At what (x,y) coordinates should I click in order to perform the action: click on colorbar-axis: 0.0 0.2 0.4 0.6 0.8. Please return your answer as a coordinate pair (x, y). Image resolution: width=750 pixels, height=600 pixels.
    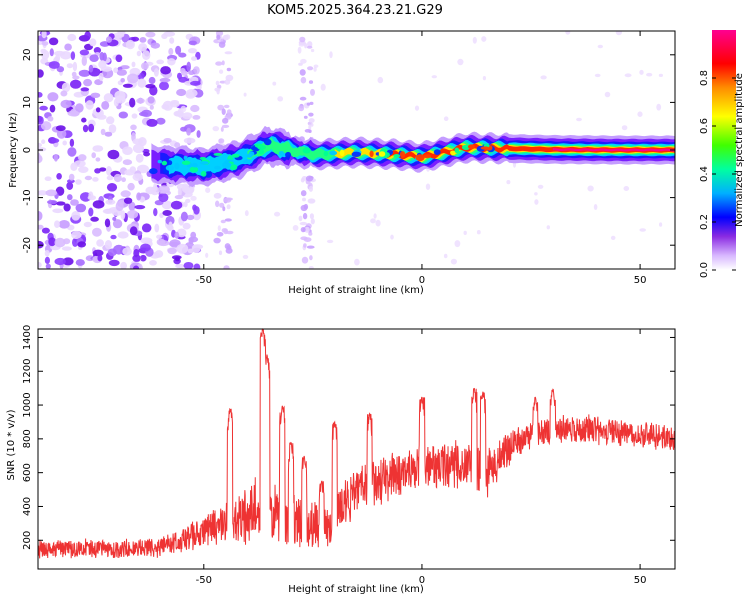
    Looking at the image, I should click on (717, 174).